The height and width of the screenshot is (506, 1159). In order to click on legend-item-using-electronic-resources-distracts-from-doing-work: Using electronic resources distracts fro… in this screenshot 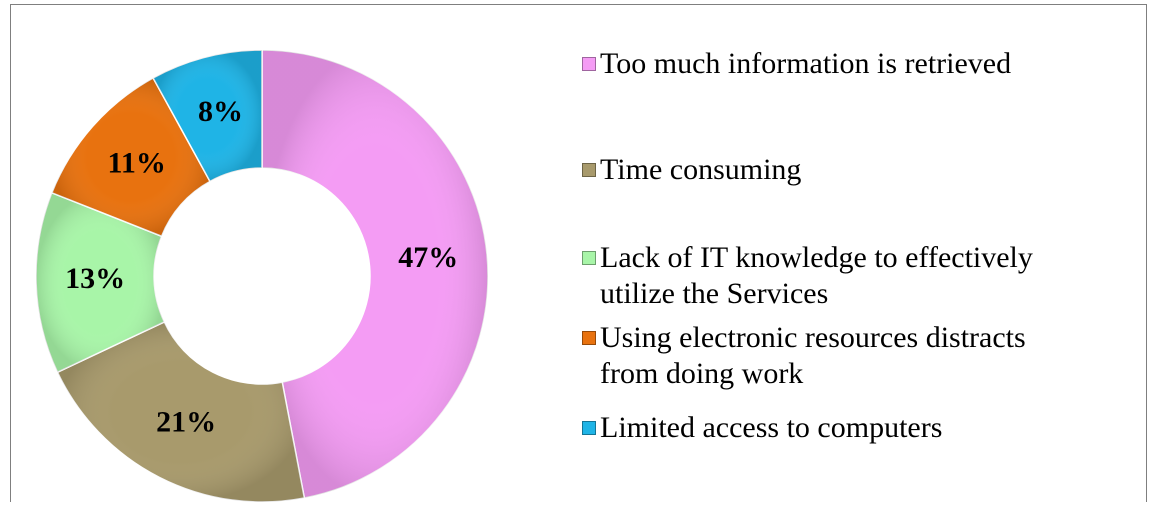, I will do `click(826, 356)`.